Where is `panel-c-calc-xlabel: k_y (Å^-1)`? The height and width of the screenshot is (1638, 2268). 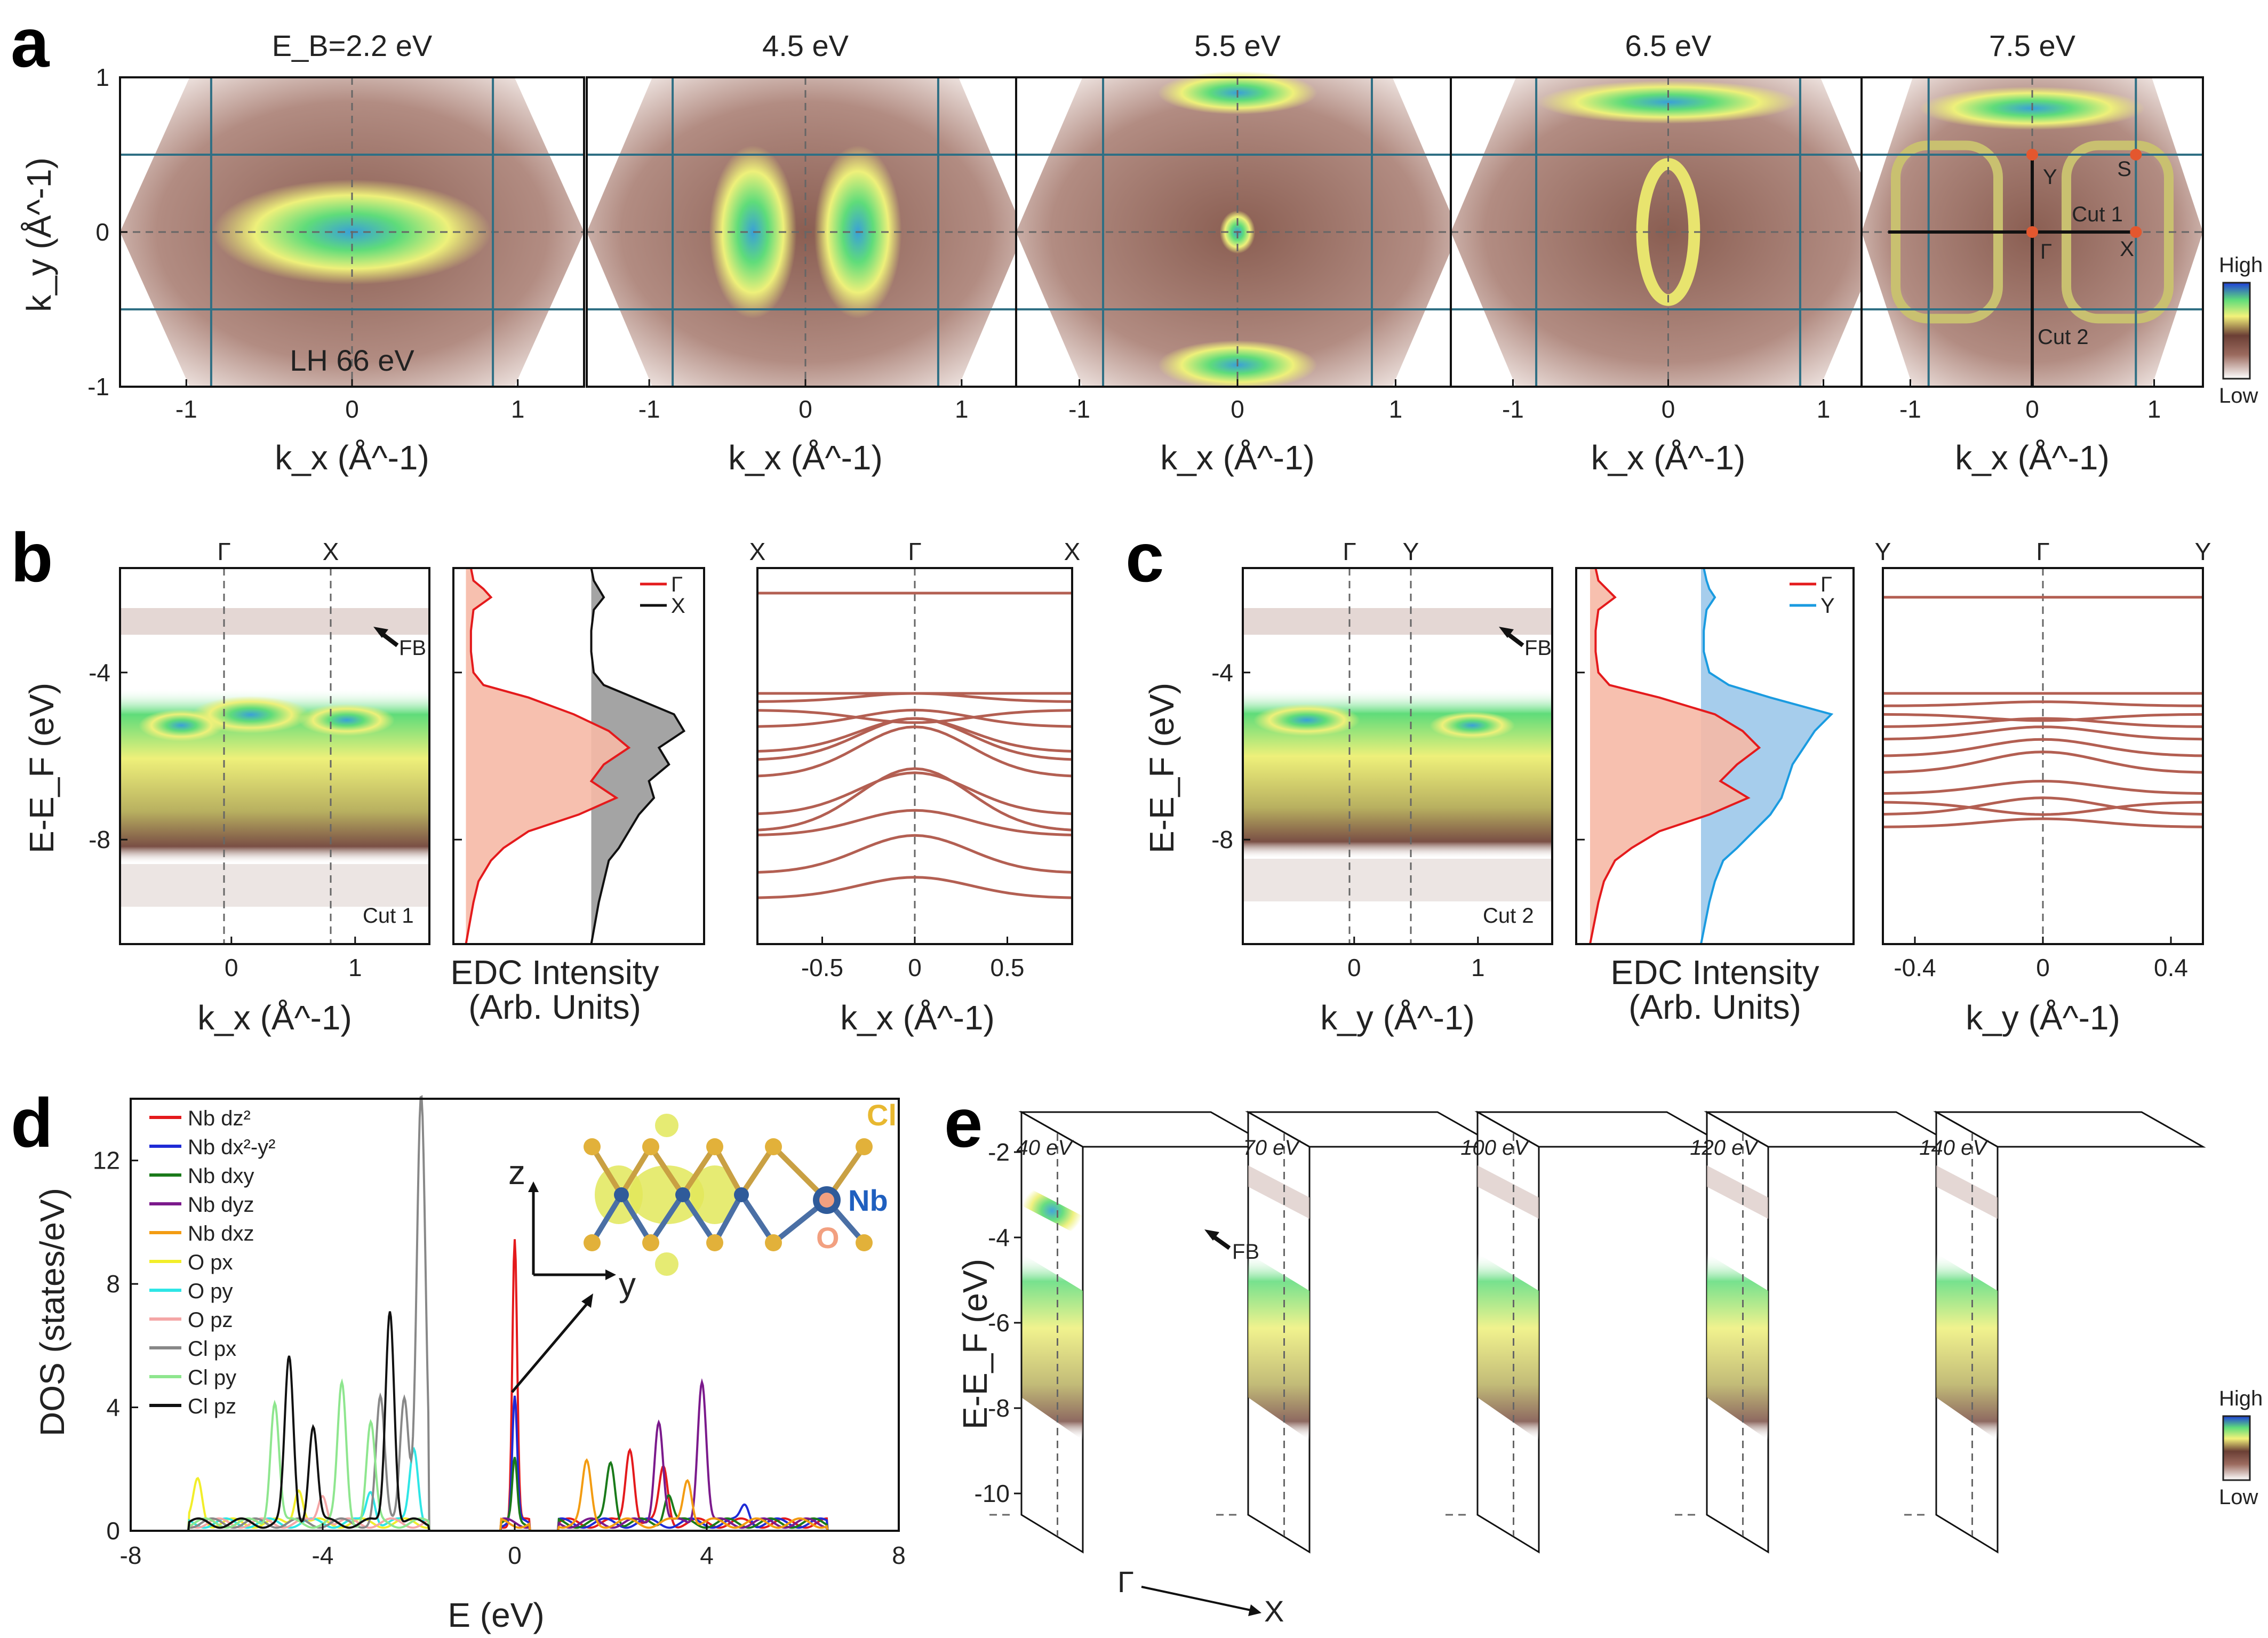
panel-c-calc-xlabel: k_y (Å^-1) is located at coordinates (2043, 1017).